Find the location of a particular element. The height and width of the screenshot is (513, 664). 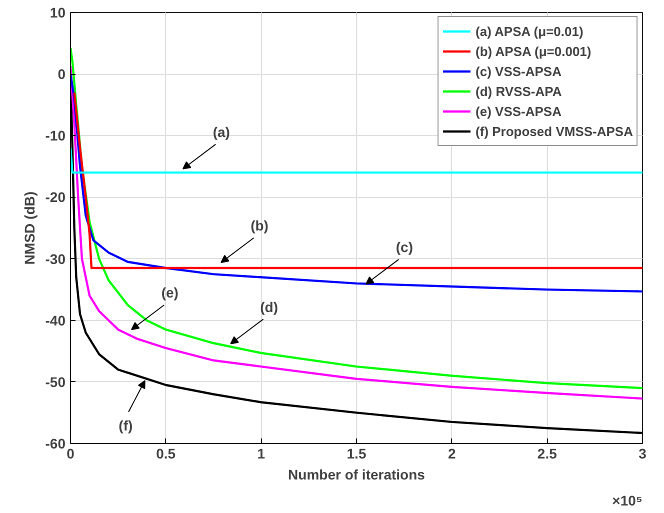

legend-label: (c) VSS-APSA is located at coordinates (519, 71).